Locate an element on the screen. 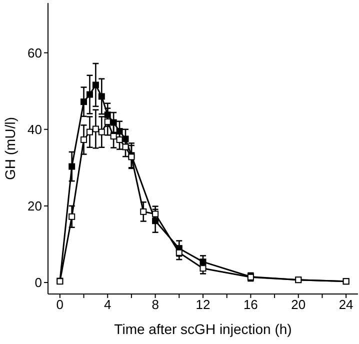 Image resolution: width=359 pixels, height=344 pixels. y-tick-label: 0 is located at coordinates (38, 282).